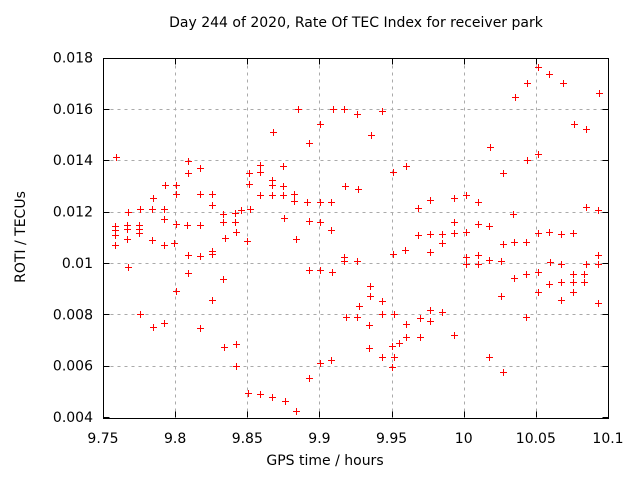 This screenshot has height=480, width=640. What do you see at coordinates (325, 461) in the screenshot?
I see `x-axis-label: GPS time / hours` at bounding box center [325, 461].